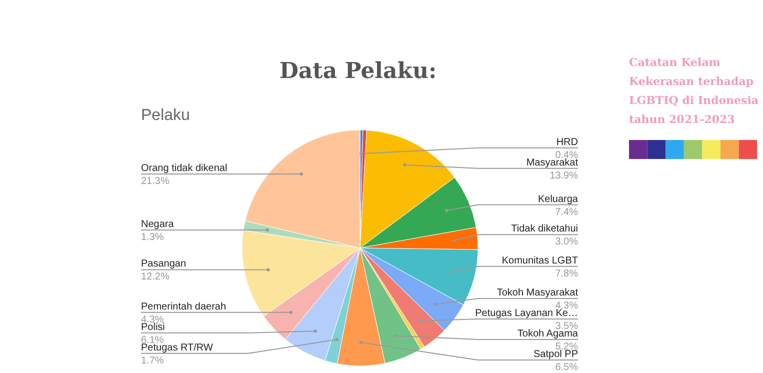  What do you see at coordinates (564, 176) in the screenshot?
I see `data-label: 13.9%` at bounding box center [564, 176].